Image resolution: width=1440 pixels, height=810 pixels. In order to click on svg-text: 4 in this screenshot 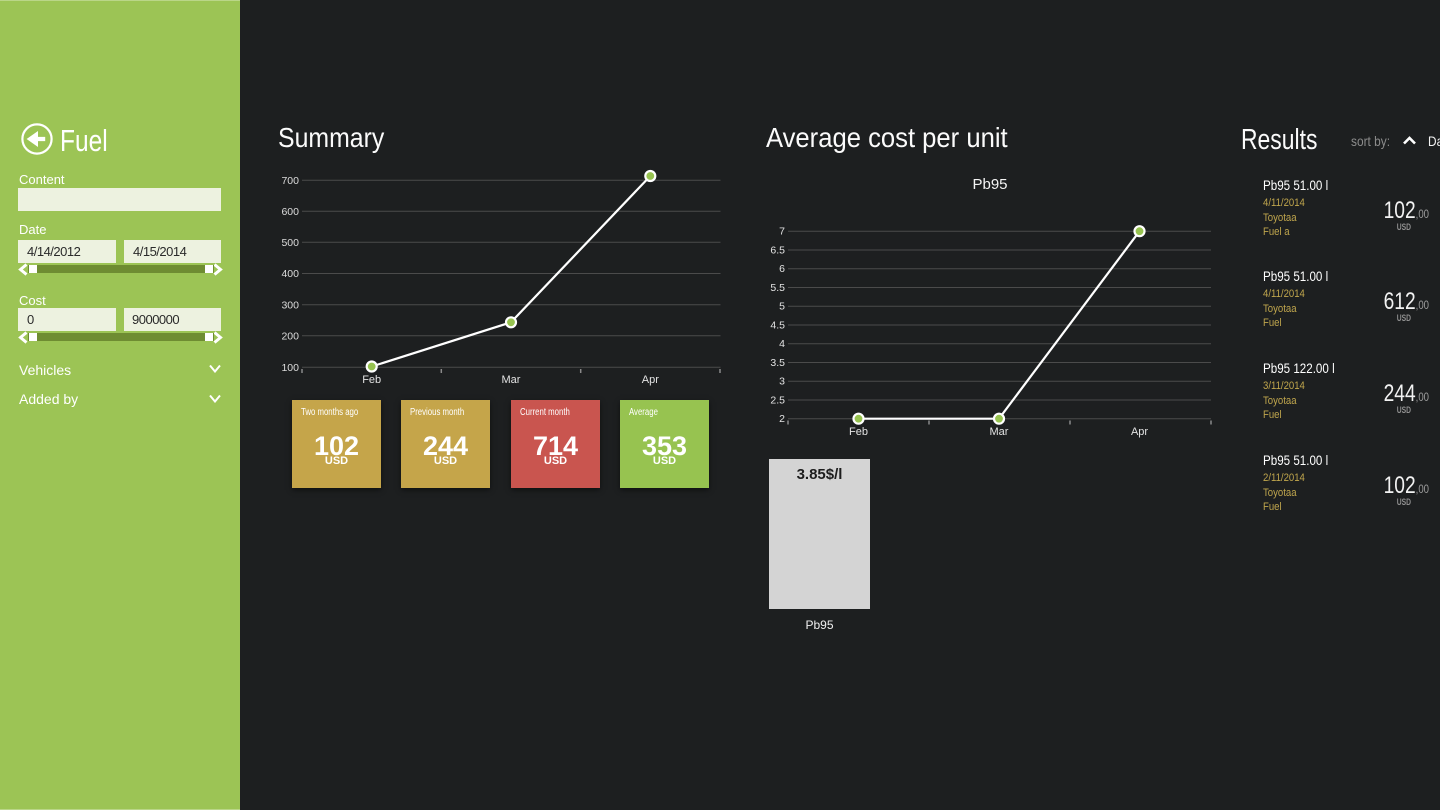, I will do `click(782, 344)`.